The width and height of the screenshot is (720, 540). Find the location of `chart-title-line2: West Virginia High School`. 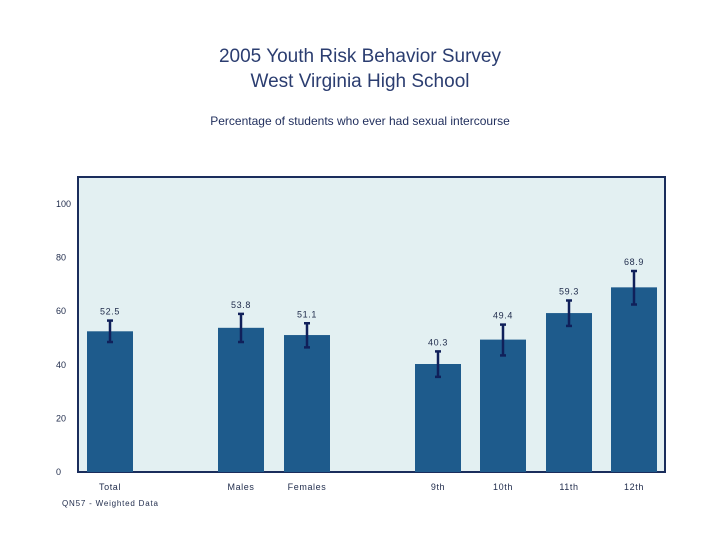

chart-title-line2: West Virginia High School is located at coordinates (360, 81).